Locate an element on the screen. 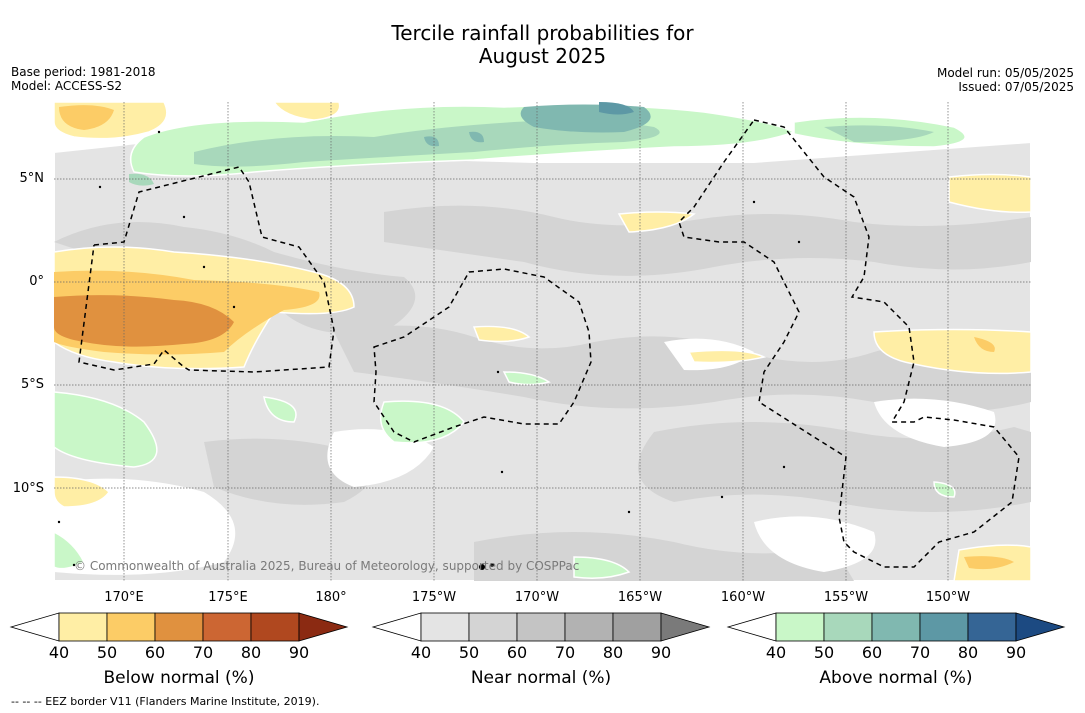 This screenshot has width=1085, height=713. colorbar-0-lower-extension is located at coordinates (34, 627).